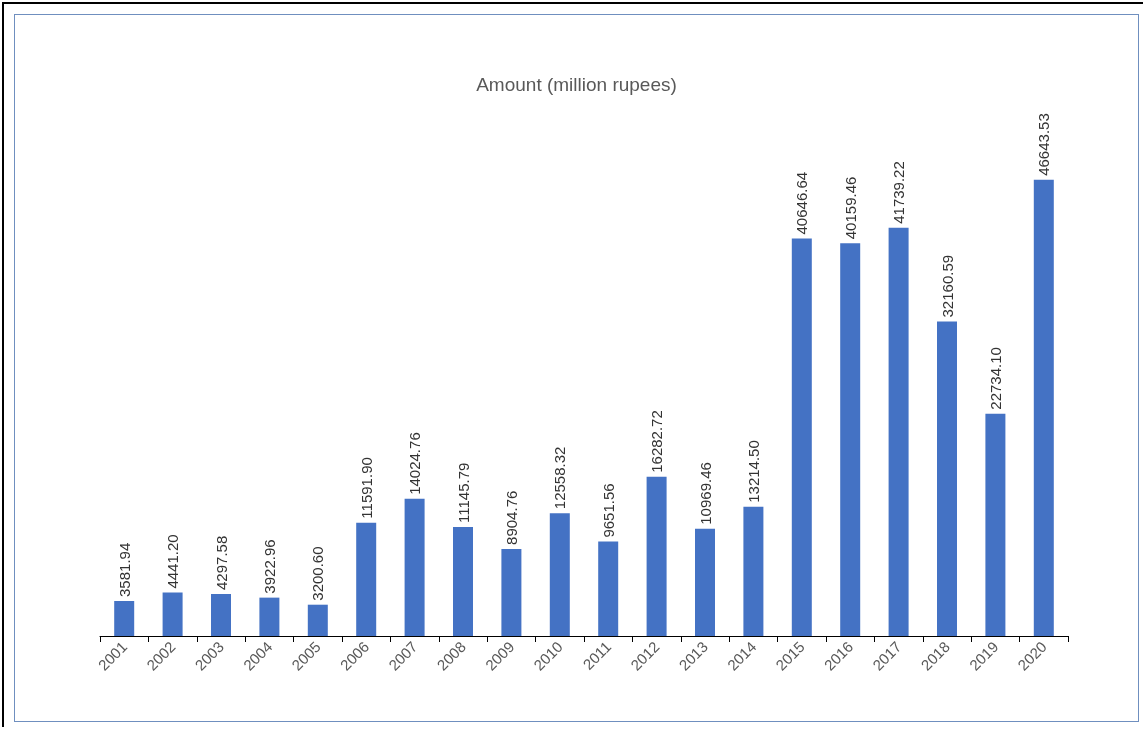  Describe the element at coordinates (511, 517) in the screenshot. I see `data-label: 8904.76` at that location.